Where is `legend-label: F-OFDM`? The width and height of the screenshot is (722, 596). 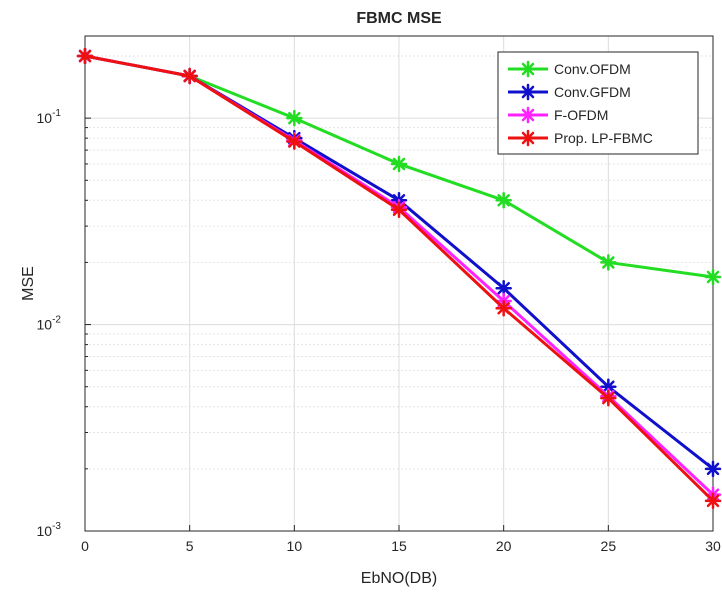 legend-label: F-OFDM is located at coordinates (581, 115).